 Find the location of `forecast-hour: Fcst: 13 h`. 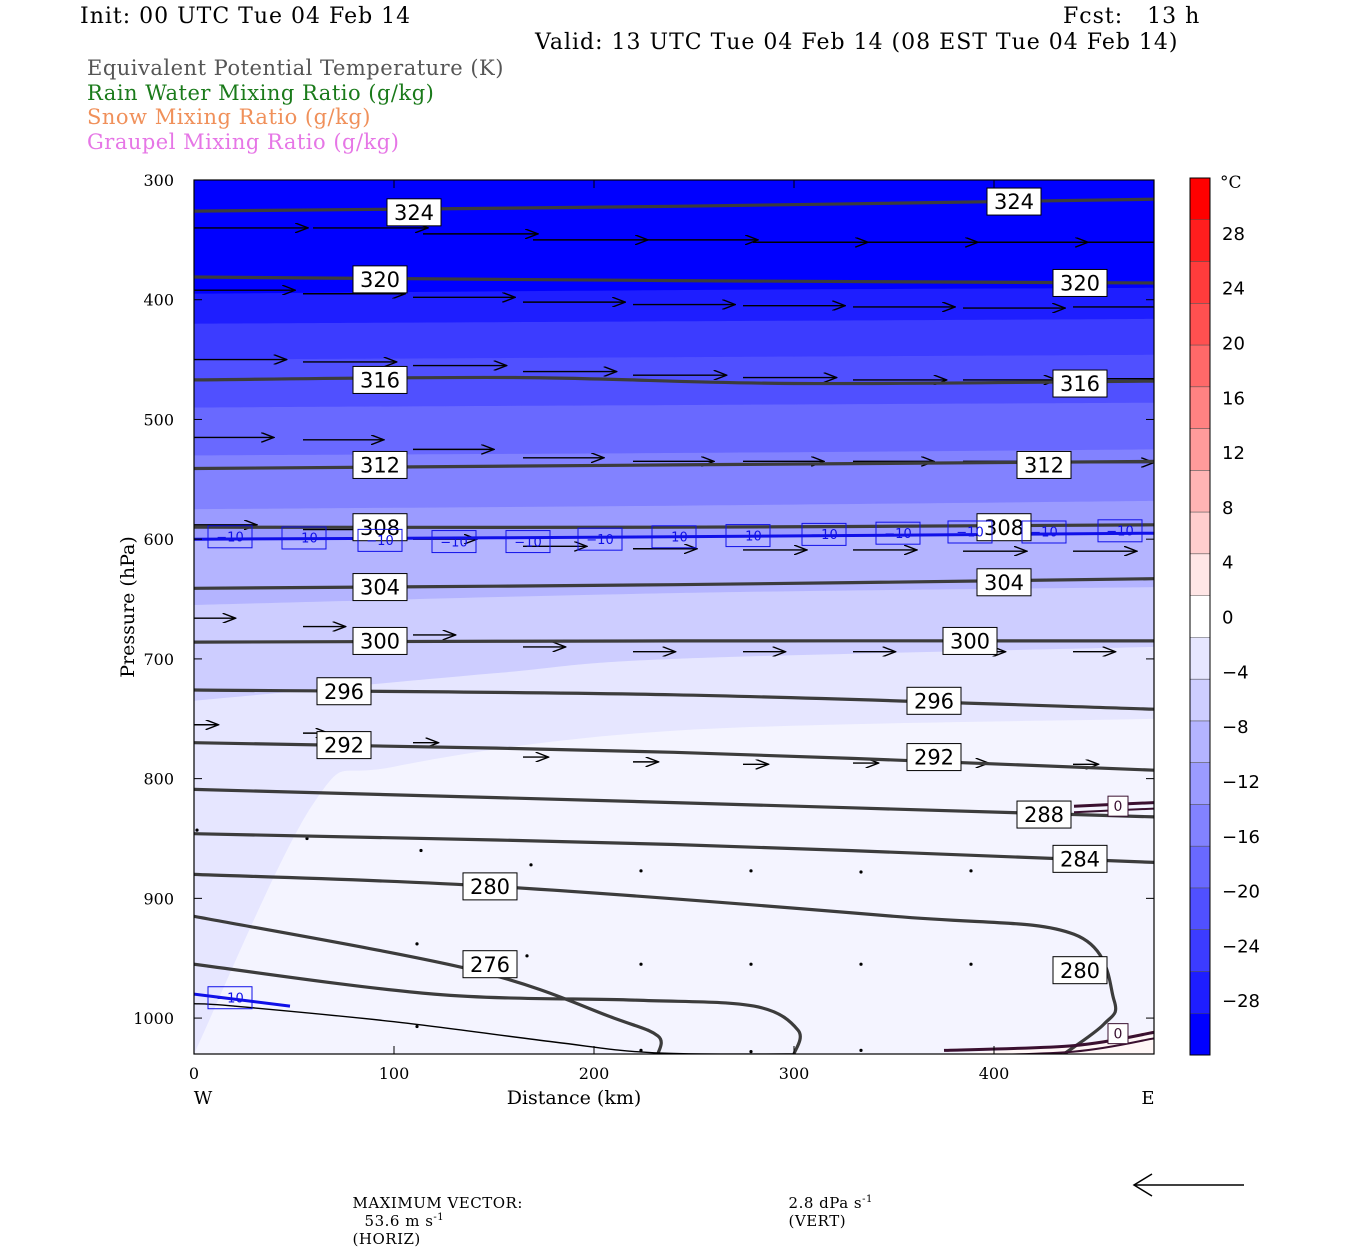

forecast-hour: Fcst: 13 h is located at coordinates (1132, 16).